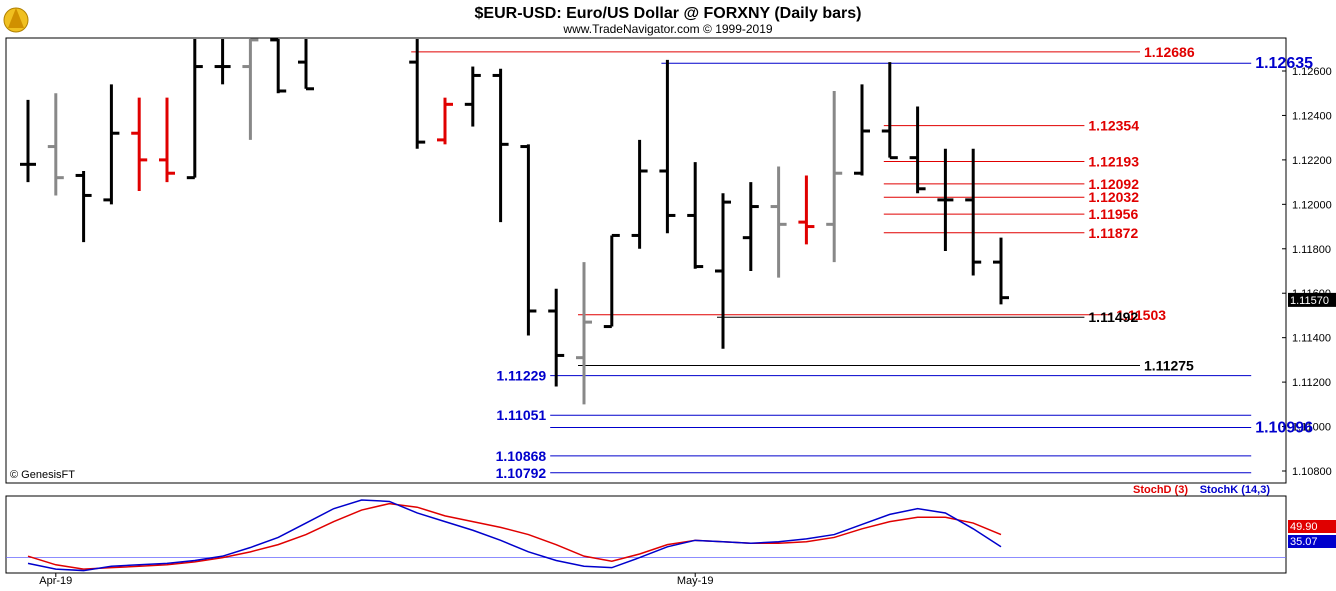  What do you see at coordinates (1311, 428) in the screenshot?
I see `y-tick-label: 1.11000` at bounding box center [1311, 428].